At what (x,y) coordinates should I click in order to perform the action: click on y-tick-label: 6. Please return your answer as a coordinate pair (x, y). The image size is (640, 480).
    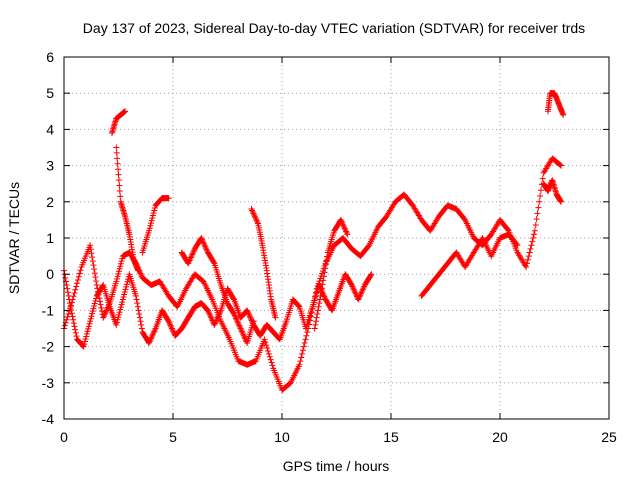
    Looking at the image, I should click on (50, 57).